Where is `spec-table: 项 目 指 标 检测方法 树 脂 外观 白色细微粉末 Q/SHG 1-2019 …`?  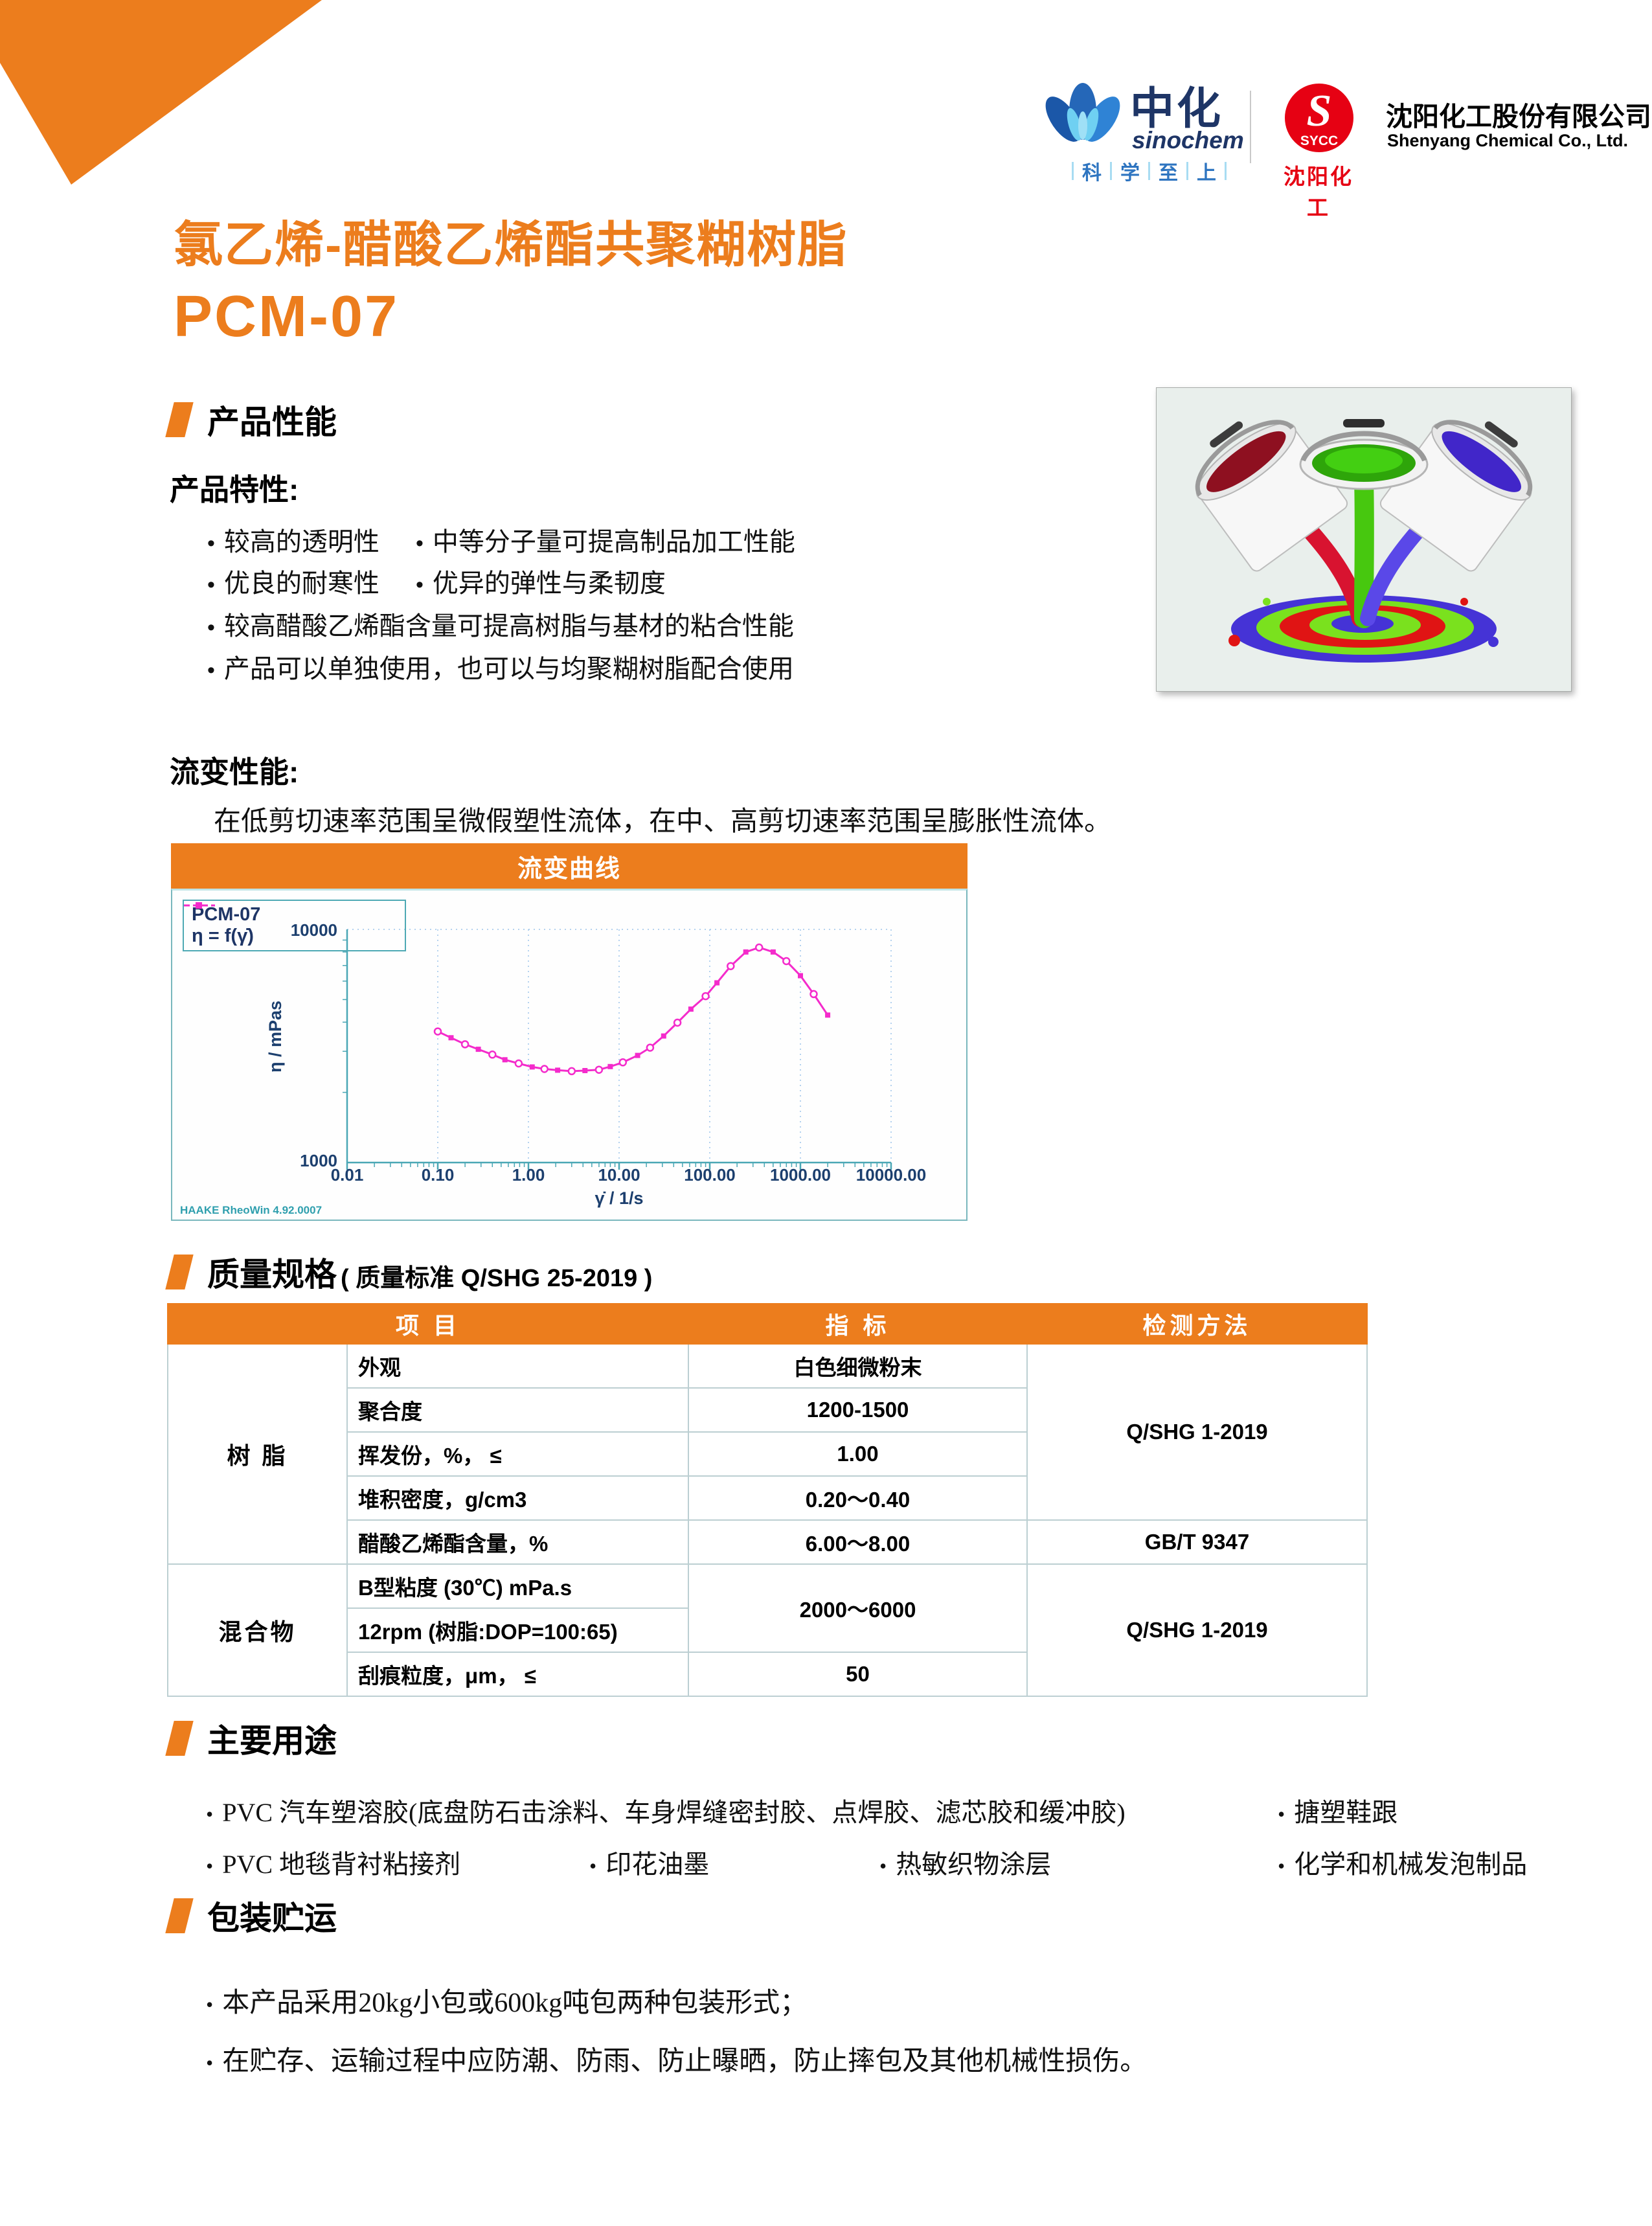
spec-table: 项 目 指 标 检测方法 树 脂 外观 白色细微粉末 Q/SHG 1-2019 … is located at coordinates (767, 1500).